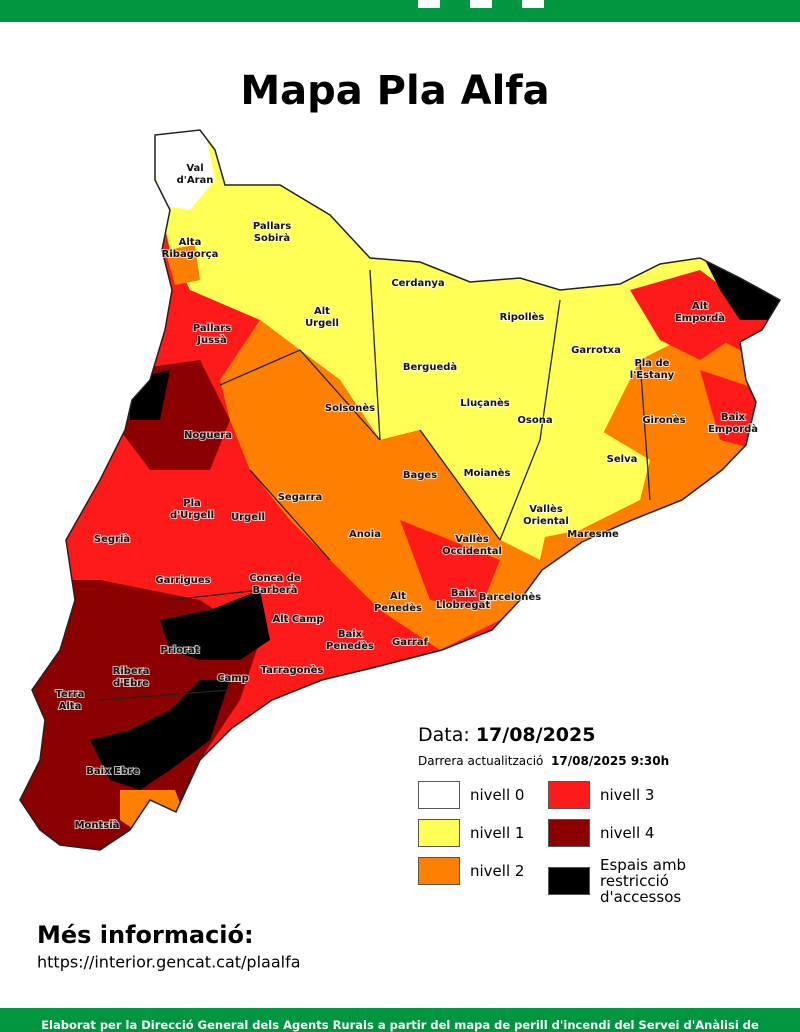 The height and width of the screenshot is (1032, 800). I want to click on region-label: Alt Penedès, so click(398, 602).